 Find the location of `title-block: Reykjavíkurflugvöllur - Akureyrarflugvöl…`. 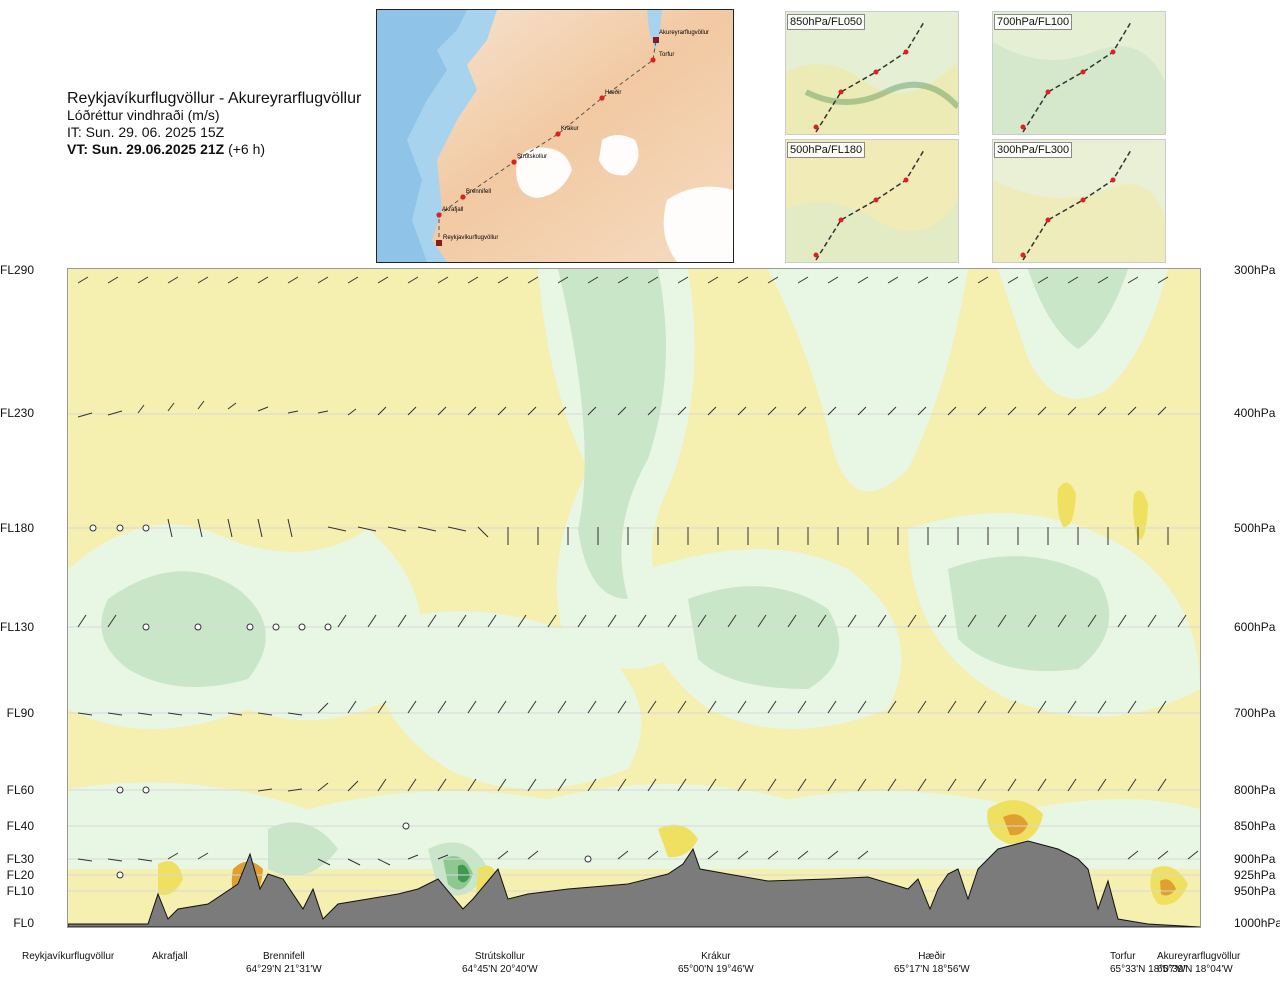

title-block: Reykjavíkurflugvöllur - Akureyrarflugvöl… is located at coordinates (214, 124).